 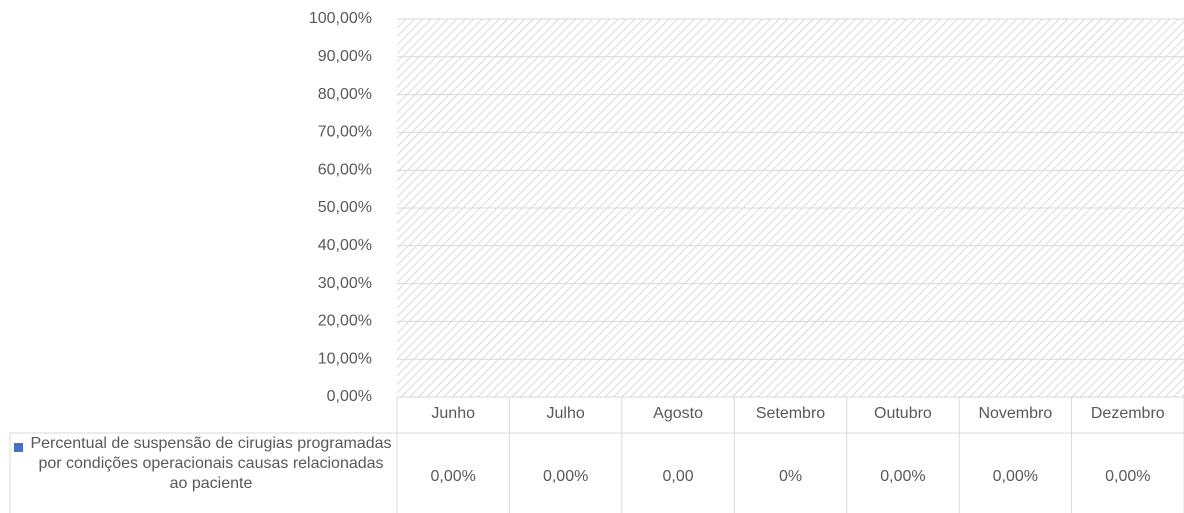 What do you see at coordinates (345, 283) in the screenshot?
I see `y-tick-label: 30,00%` at bounding box center [345, 283].